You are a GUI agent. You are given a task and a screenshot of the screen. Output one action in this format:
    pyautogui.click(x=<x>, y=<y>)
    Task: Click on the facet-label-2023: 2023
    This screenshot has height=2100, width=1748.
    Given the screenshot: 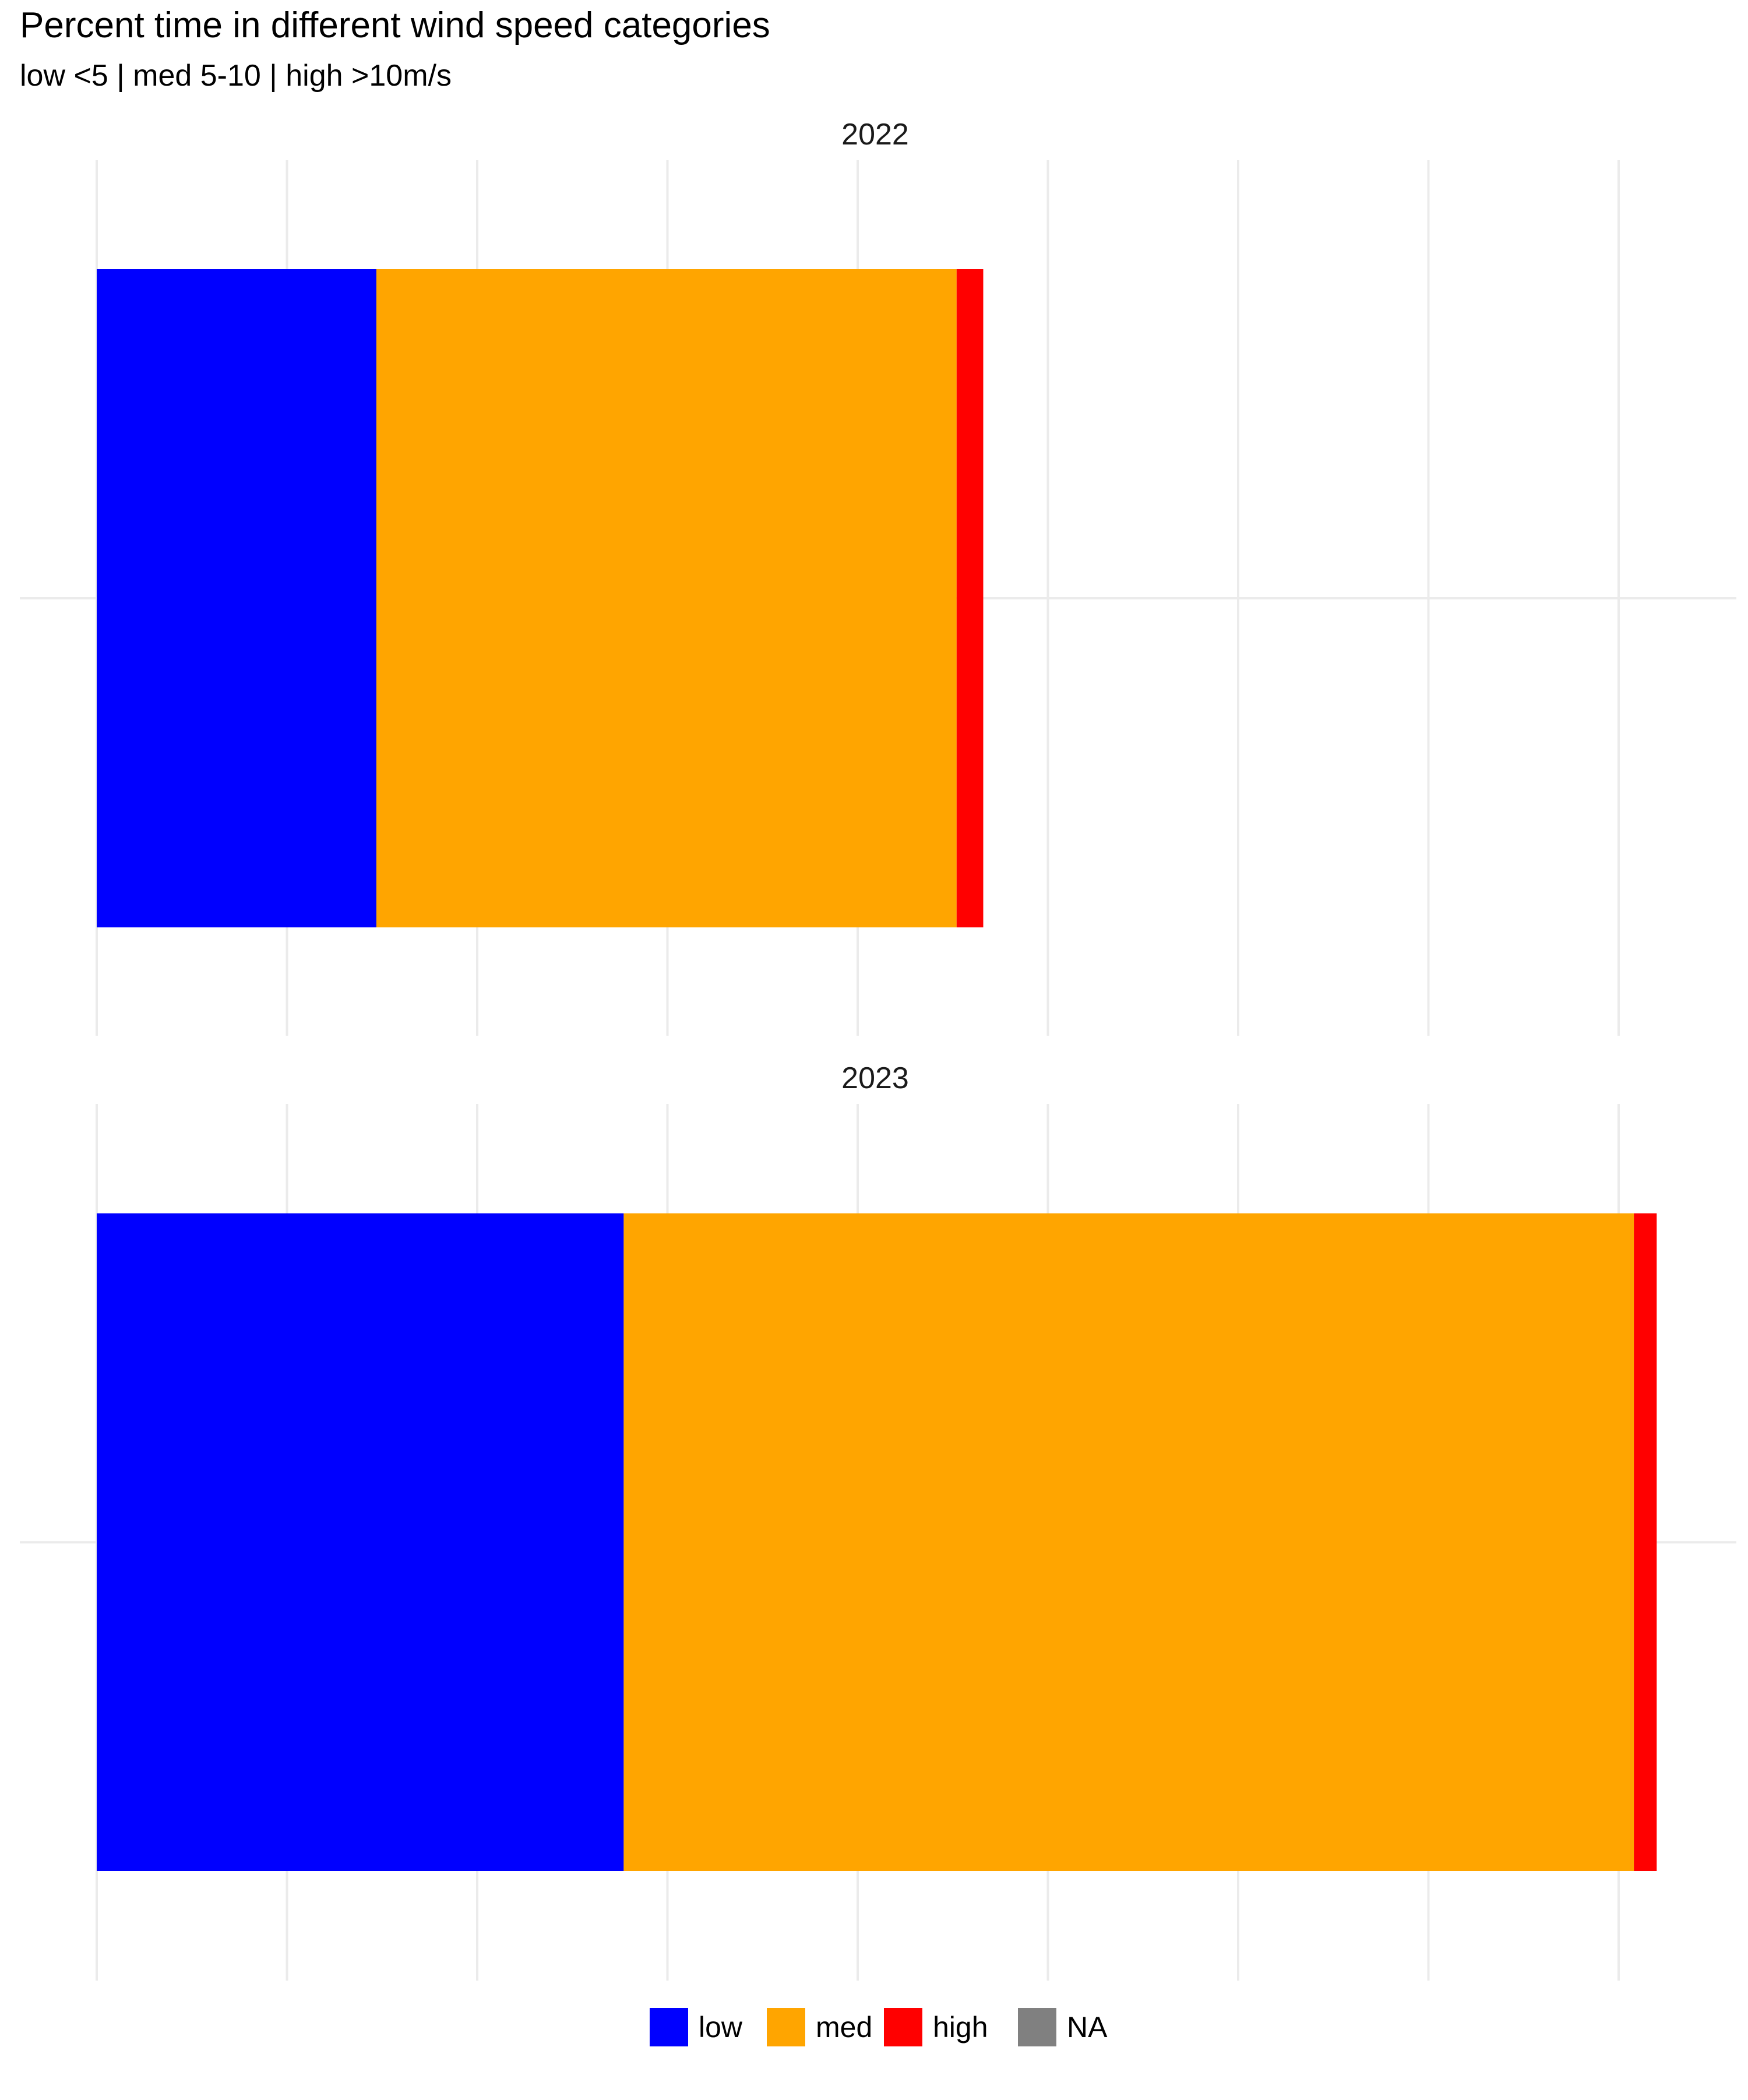 What is the action you would take?
    pyautogui.click(x=875, y=1078)
    